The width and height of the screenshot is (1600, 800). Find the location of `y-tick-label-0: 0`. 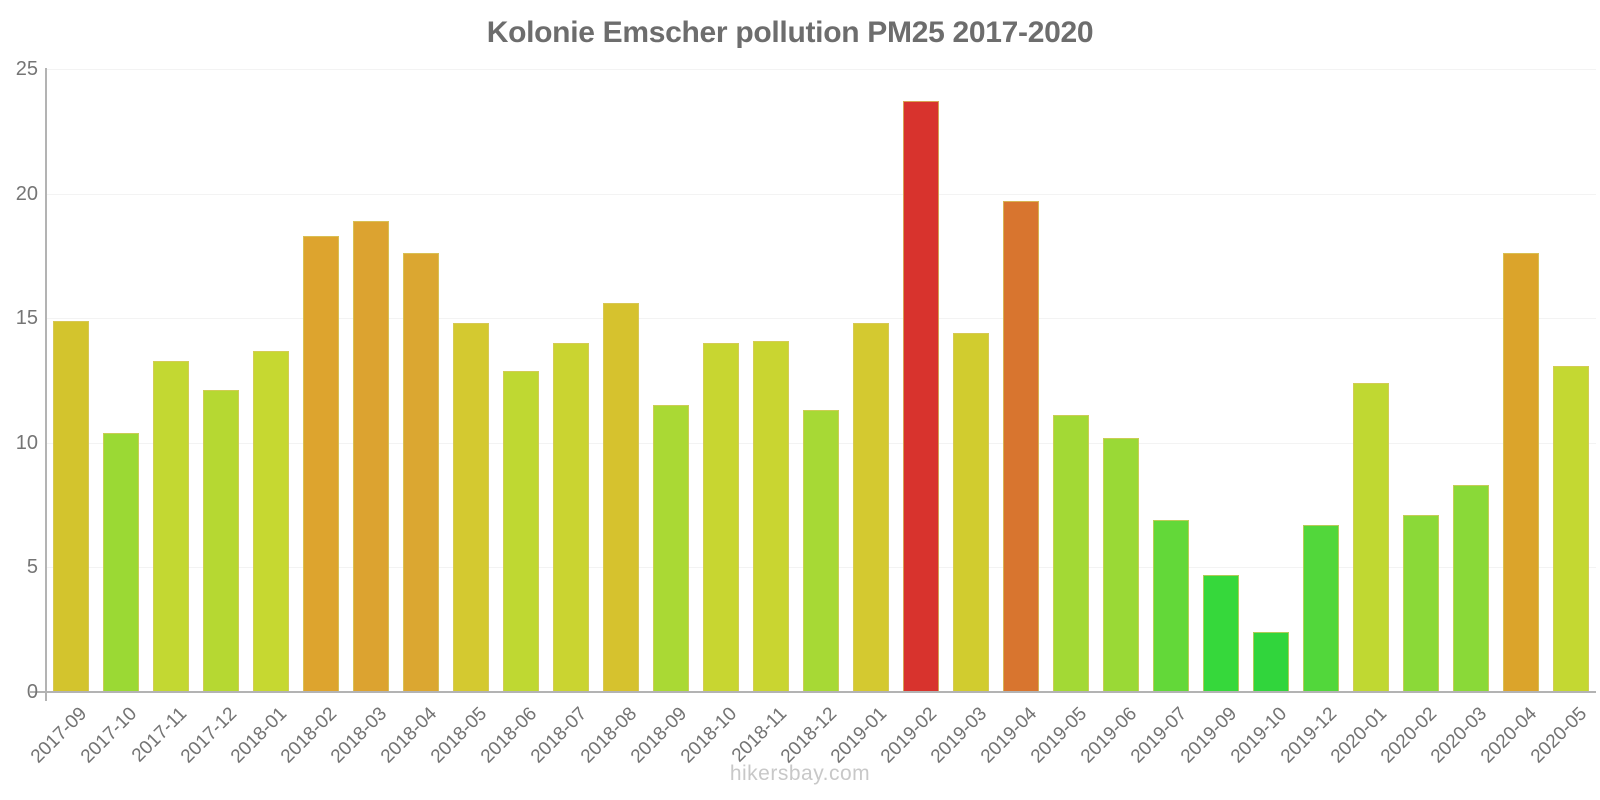

y-tick-label-0: 0 is located at coordinates (32, 692).